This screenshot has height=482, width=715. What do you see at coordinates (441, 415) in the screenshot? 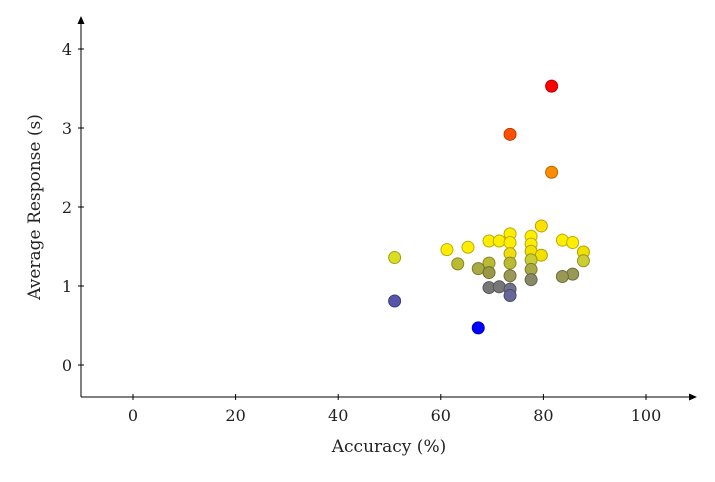
I see `x-tick-label: 60` at bounding box center [441, 415].